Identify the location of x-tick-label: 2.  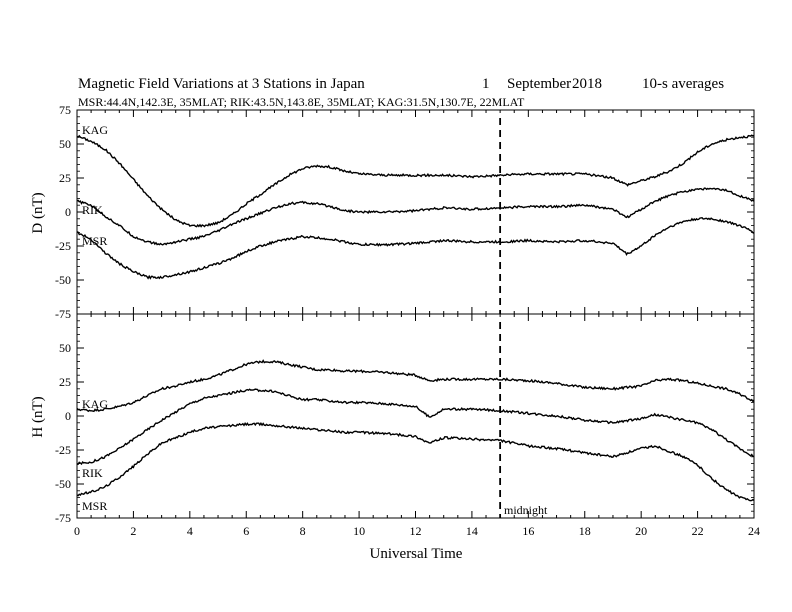
(133, 531).